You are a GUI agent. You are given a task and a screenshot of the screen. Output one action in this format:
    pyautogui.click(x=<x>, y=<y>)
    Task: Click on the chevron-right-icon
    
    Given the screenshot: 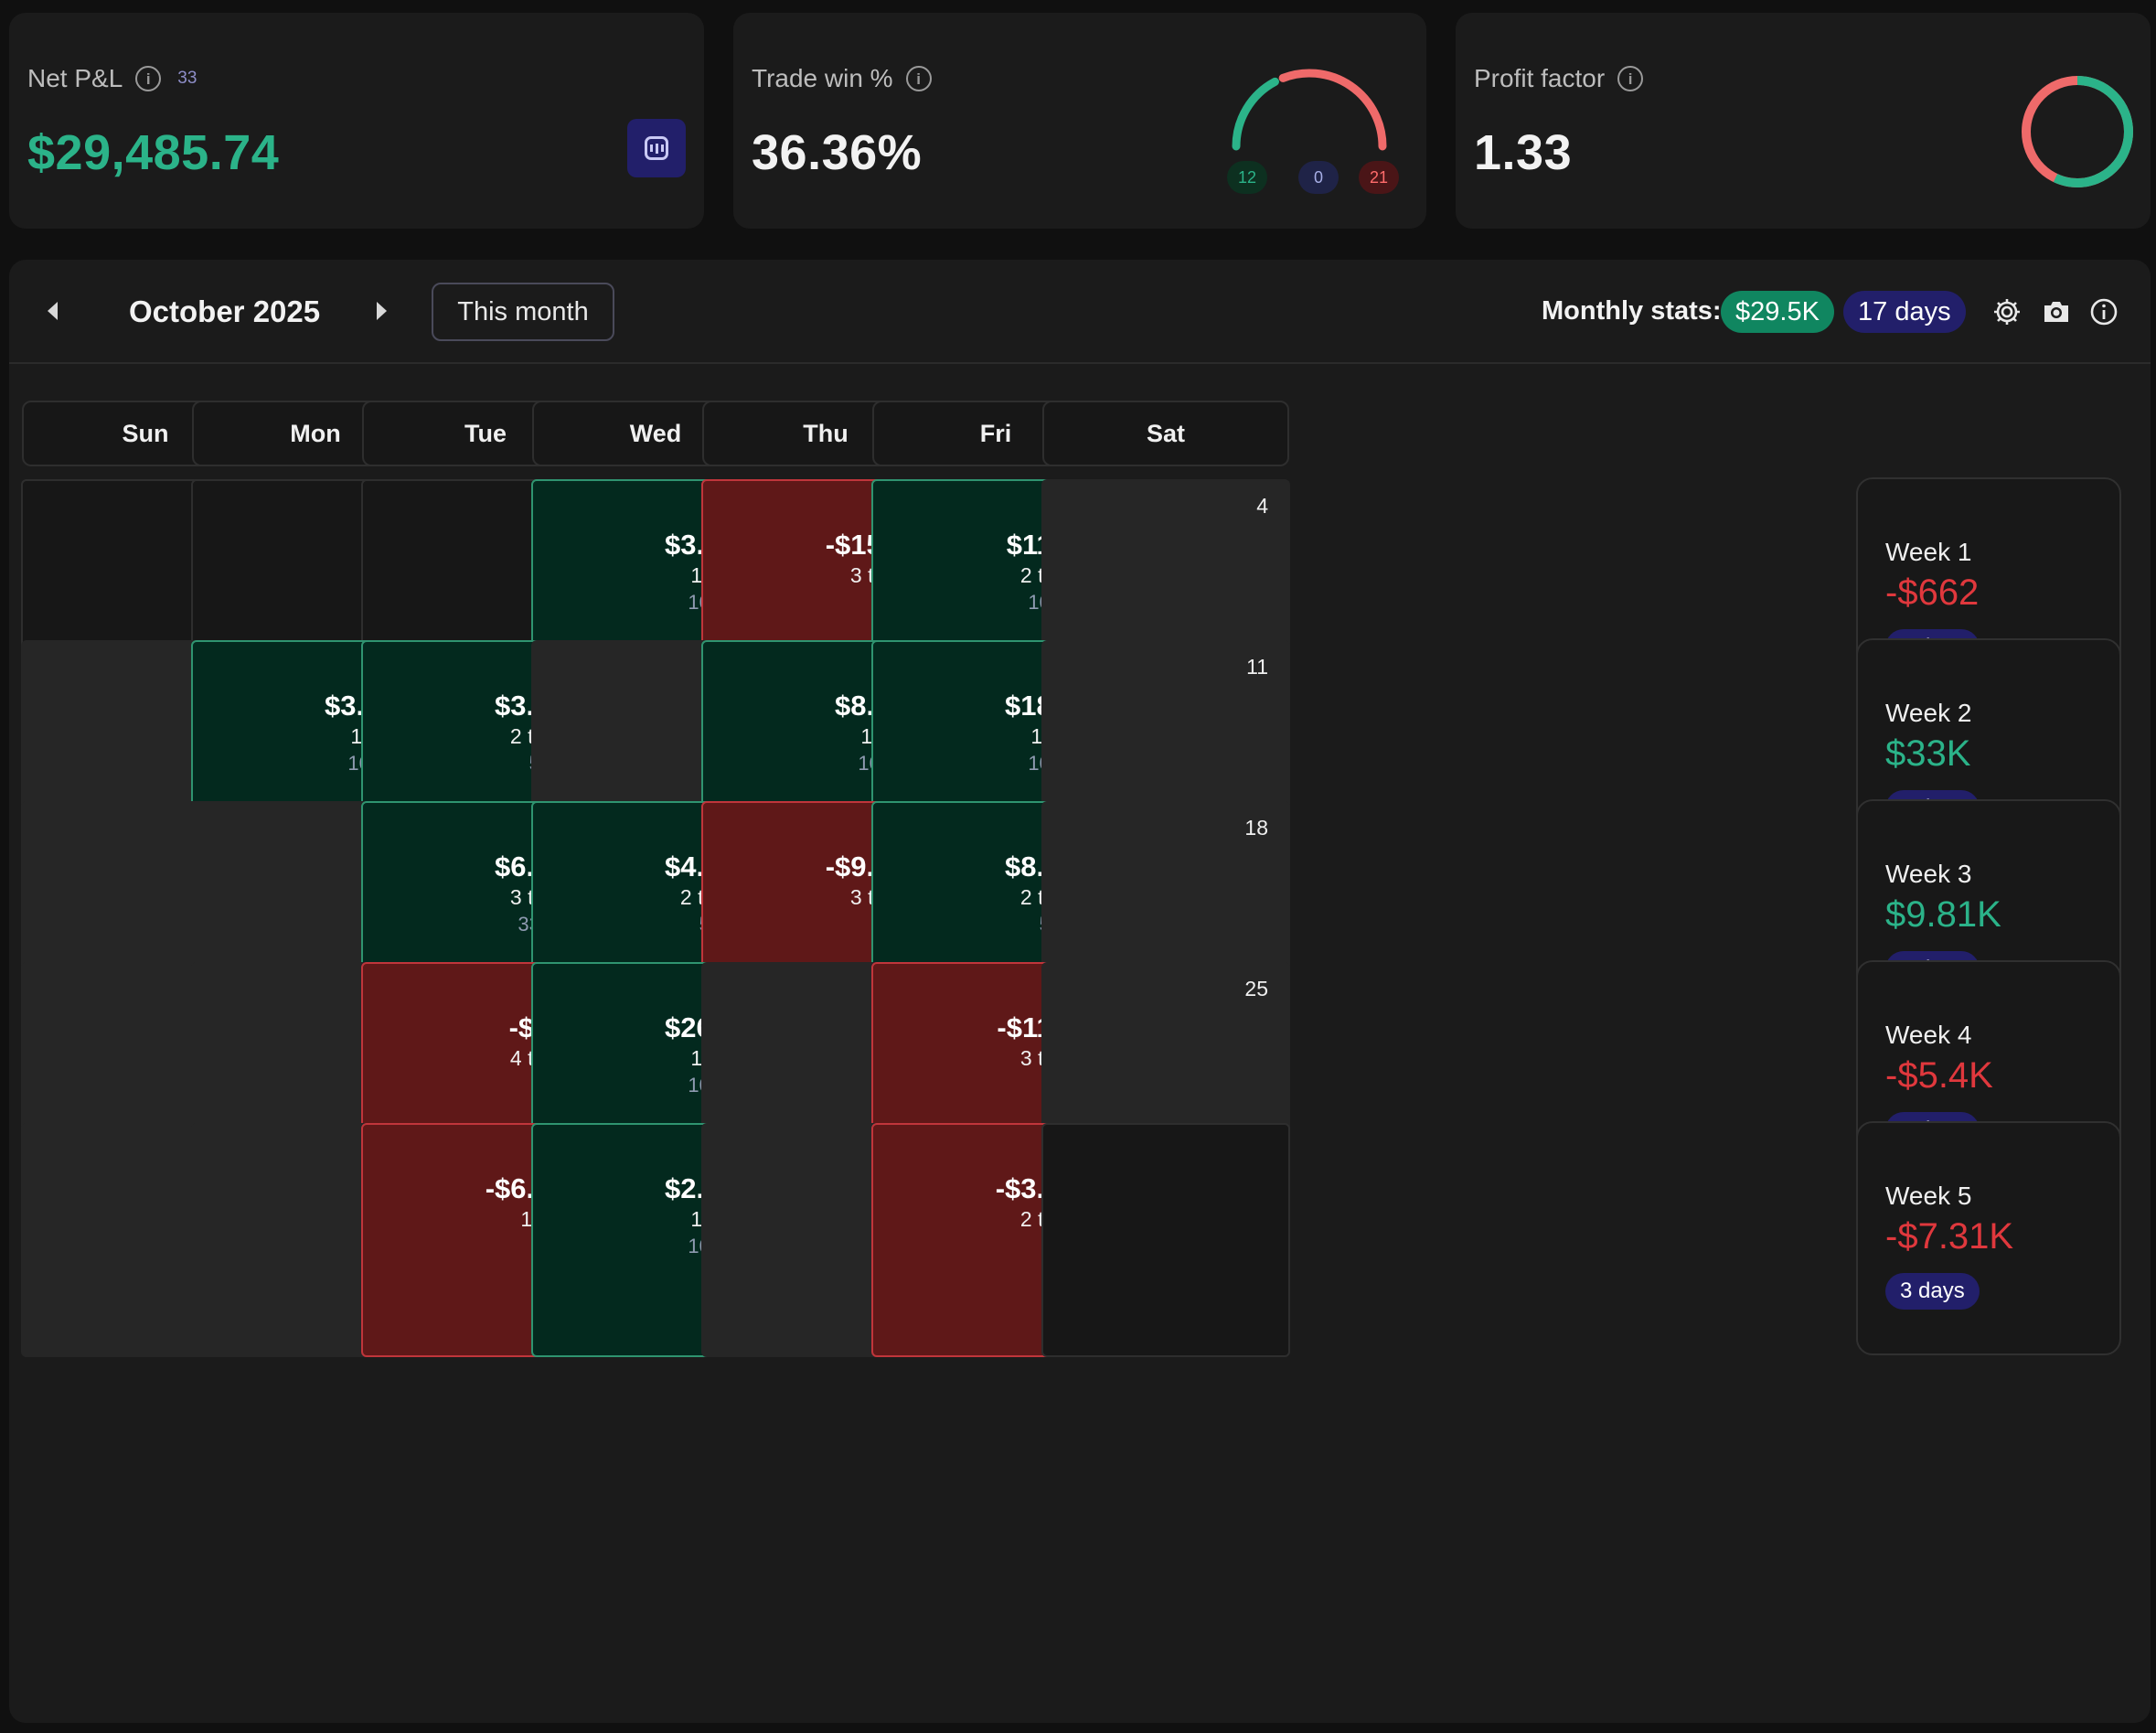 What is the action you would take?
    pyautogui.click(x=382, y=311)
    